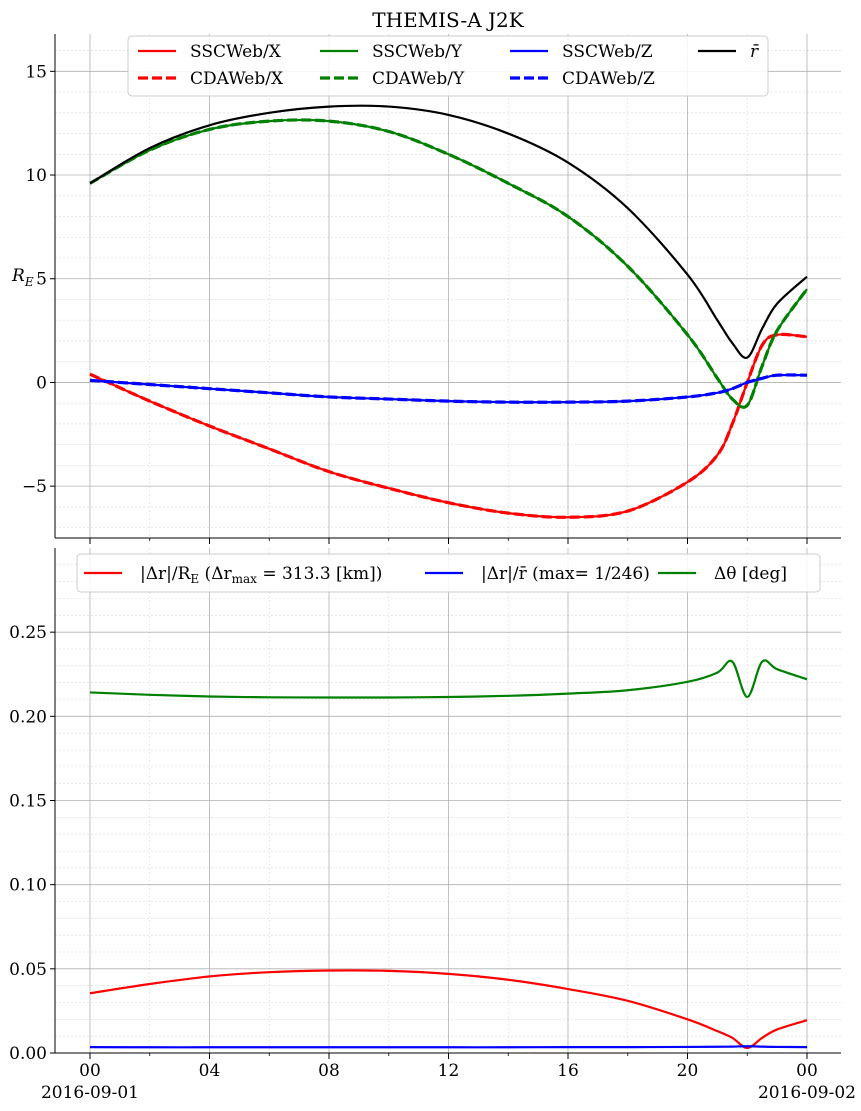  What do you see at coordinates (565, 574) in the screenshot?
I see `legend-label-dr_rbar: |Δr|/r̄ (max= 1/246)` at bounding box center [565, 574].